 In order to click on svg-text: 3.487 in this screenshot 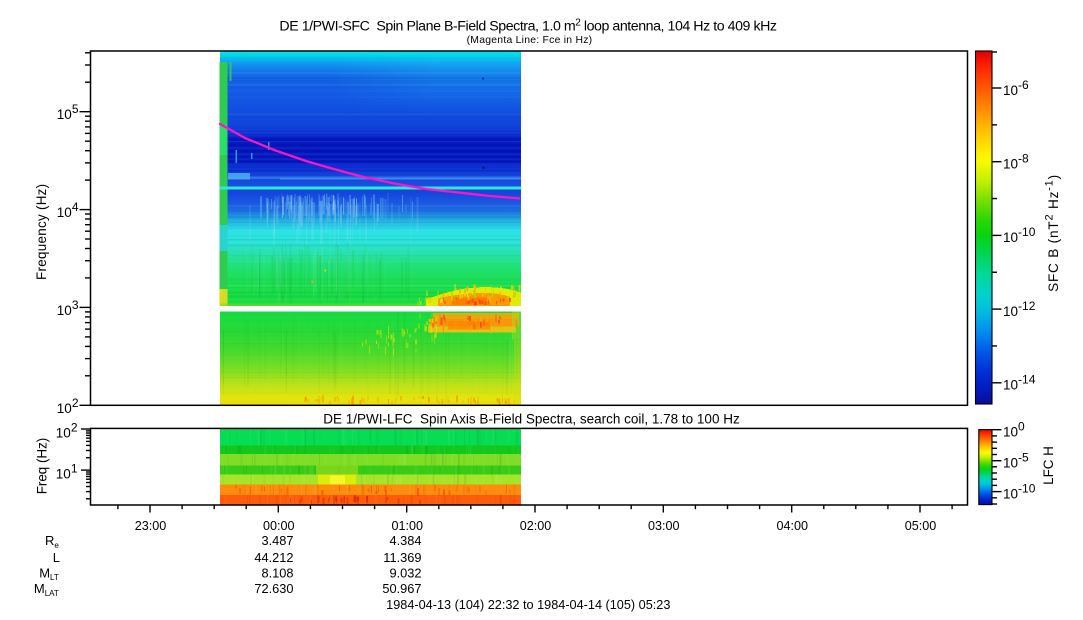, I will do `click(277, 540)`.